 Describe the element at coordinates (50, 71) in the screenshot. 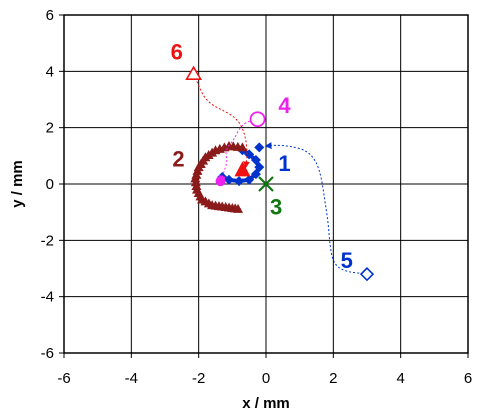

I see `y-tick-label: 4` at that location.